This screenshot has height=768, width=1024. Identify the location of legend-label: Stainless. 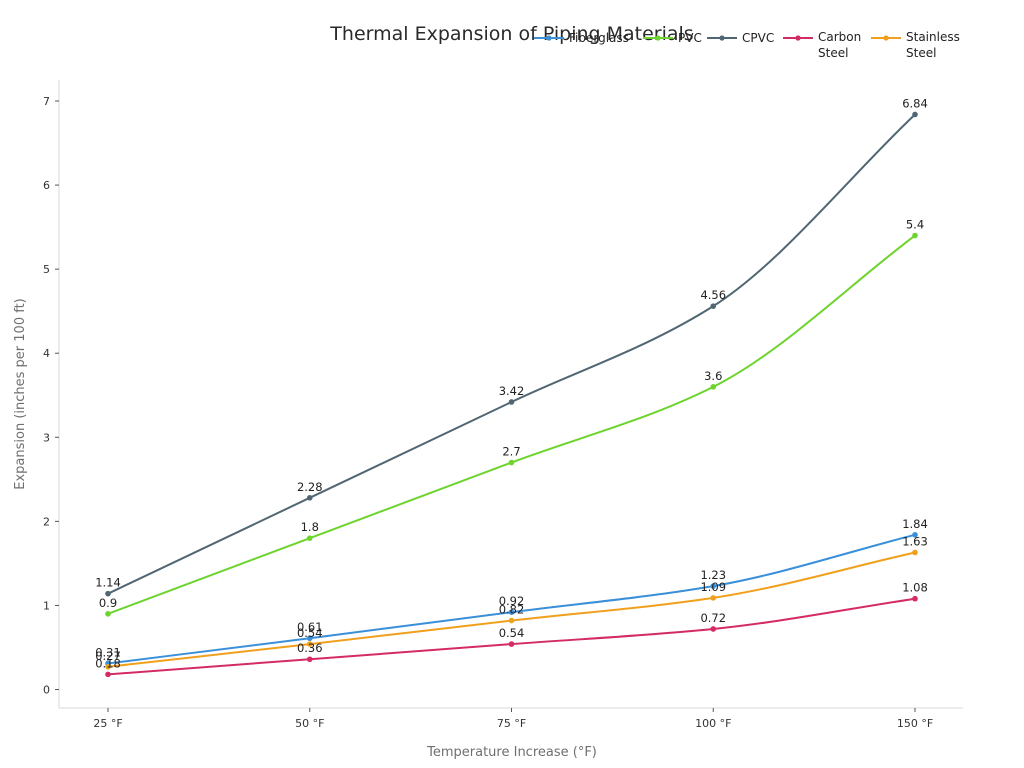
(933, 37).